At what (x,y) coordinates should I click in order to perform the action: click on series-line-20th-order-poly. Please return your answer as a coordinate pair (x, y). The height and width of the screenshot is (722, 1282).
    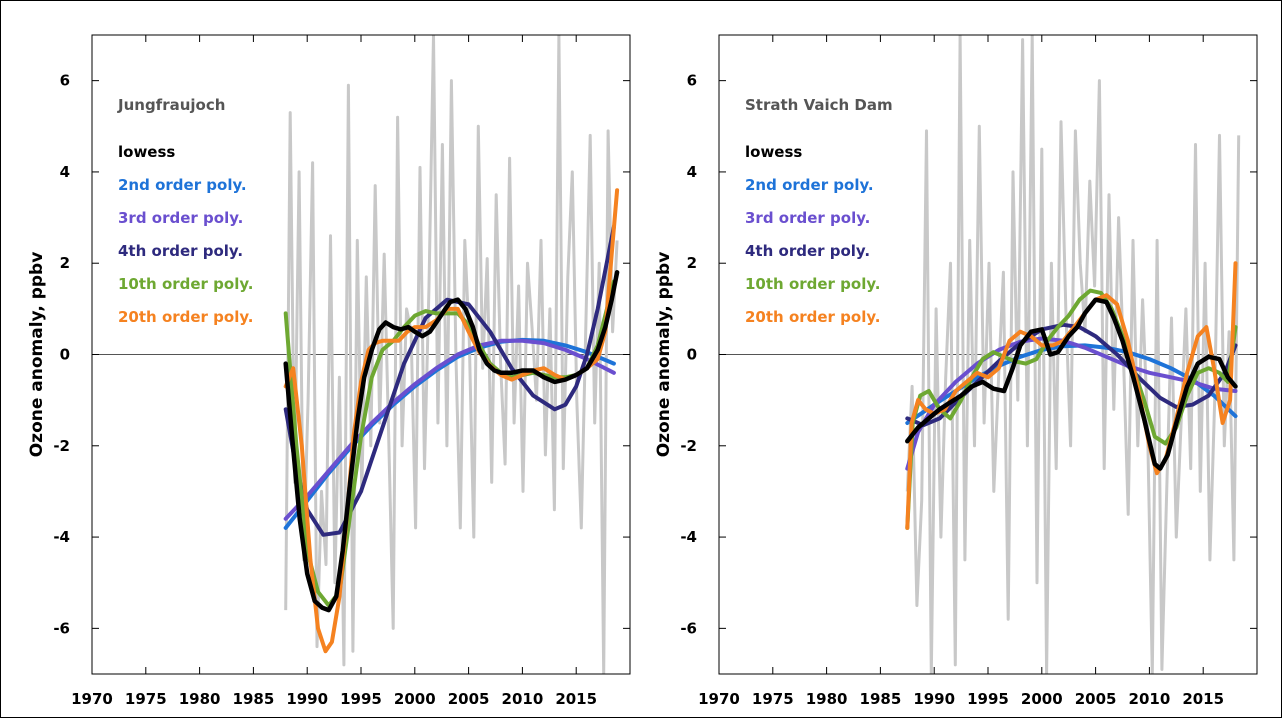
    Looking at the image, I should click on (1071, 395).